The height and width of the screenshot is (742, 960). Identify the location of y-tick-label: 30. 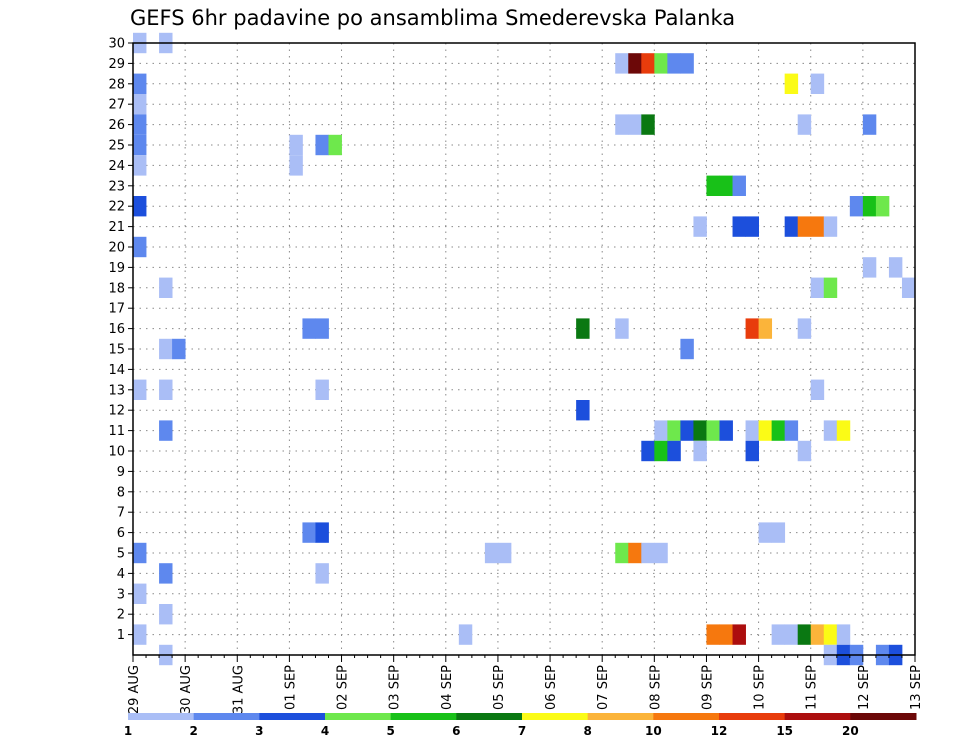
(116, 44).